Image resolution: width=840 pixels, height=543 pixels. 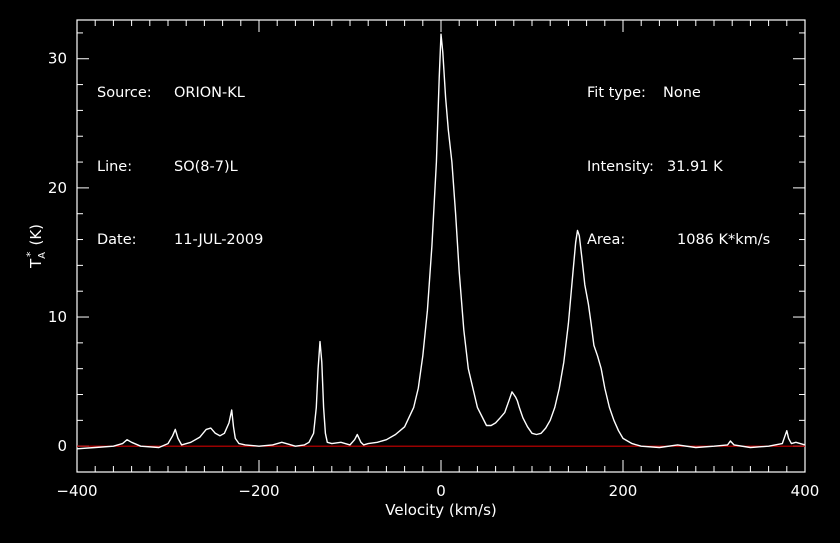 What do you see at coordinates (620, 166) in the screenshot?
I see `intensity-label: Intensity:` at bounding box center [620, 166].